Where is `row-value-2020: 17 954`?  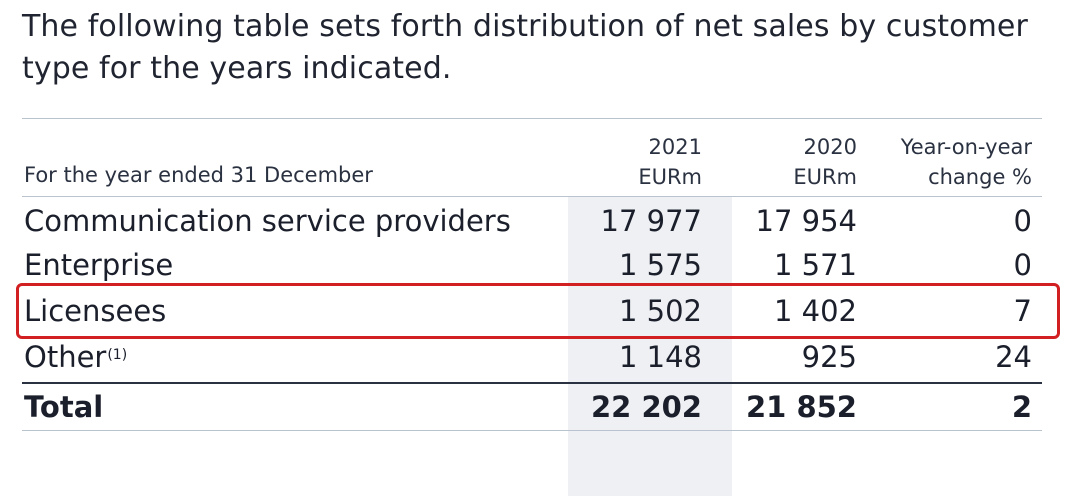
row-value-2020: 17 954 is located at coordinates (806, 221).